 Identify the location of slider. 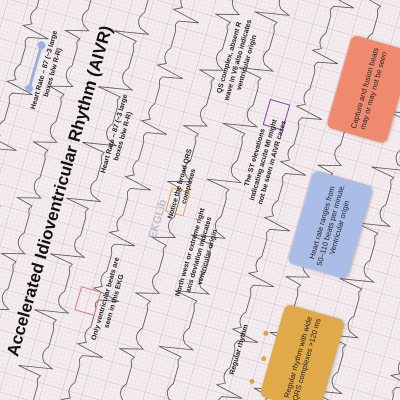
(35, 66).